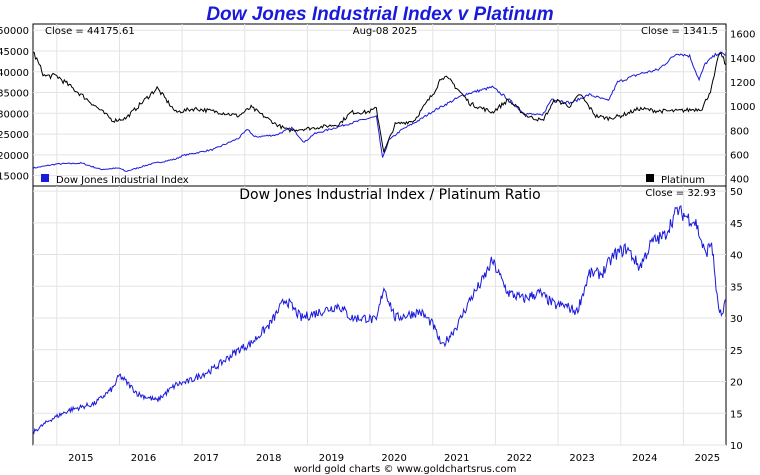 This screenshot has width=760, height=475. What do you see at coordinates (14, 52) in the screenshot?
I see `left-tick-label: 45000` at bounding box center [14, 52].